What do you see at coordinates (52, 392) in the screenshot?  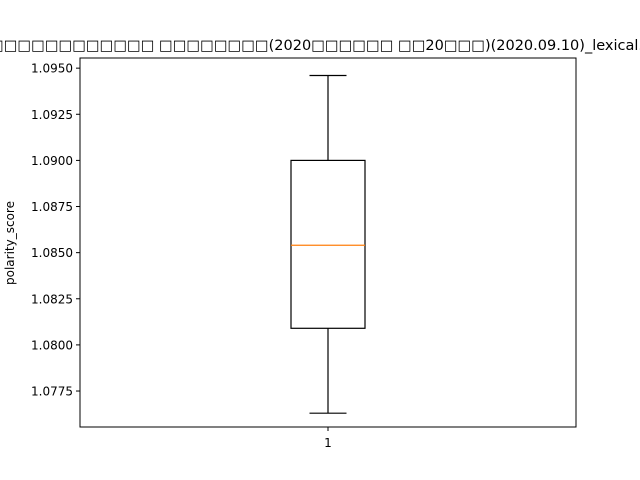 I see `y-tick-label: 1.0775` at bounding box center [52, 392].